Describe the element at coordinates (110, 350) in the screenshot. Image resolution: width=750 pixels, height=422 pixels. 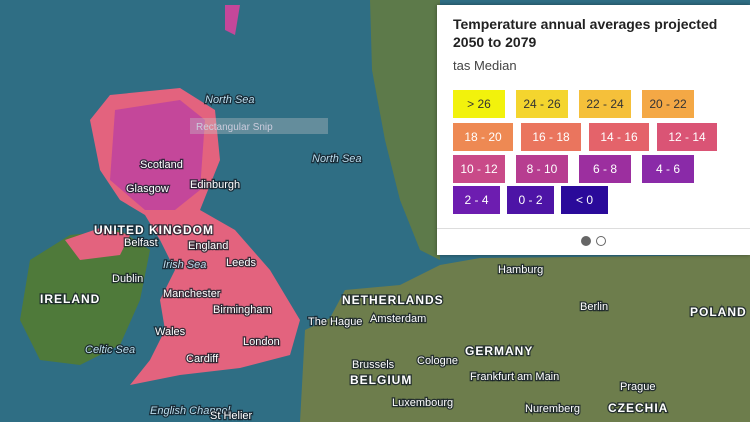
I see `map-label: Celtic Sea` at that location.